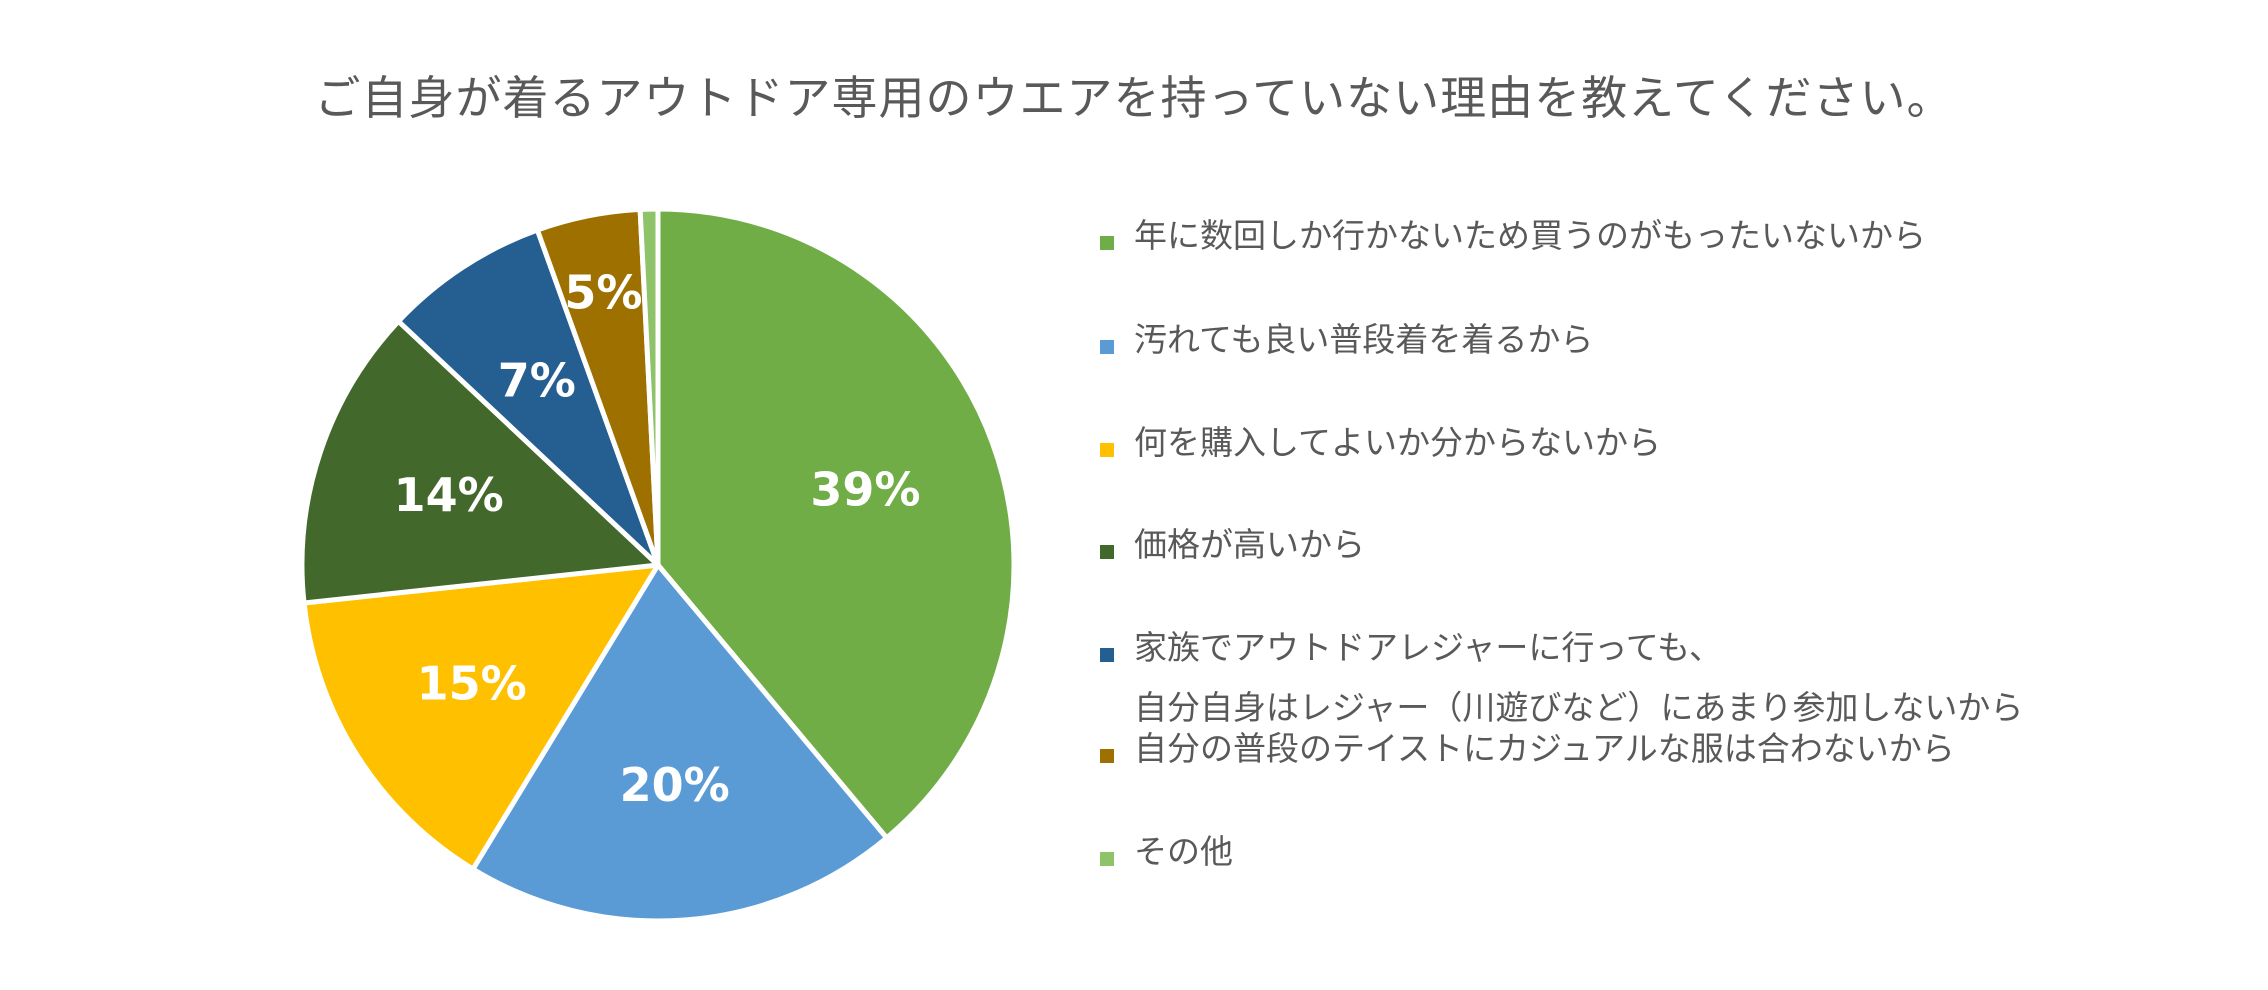 The height and width of the screenshot is (990, 2268). Describe the element at coordinates (675, 785) in the screenshot. I see `slice-data-label: 20%` at that location.